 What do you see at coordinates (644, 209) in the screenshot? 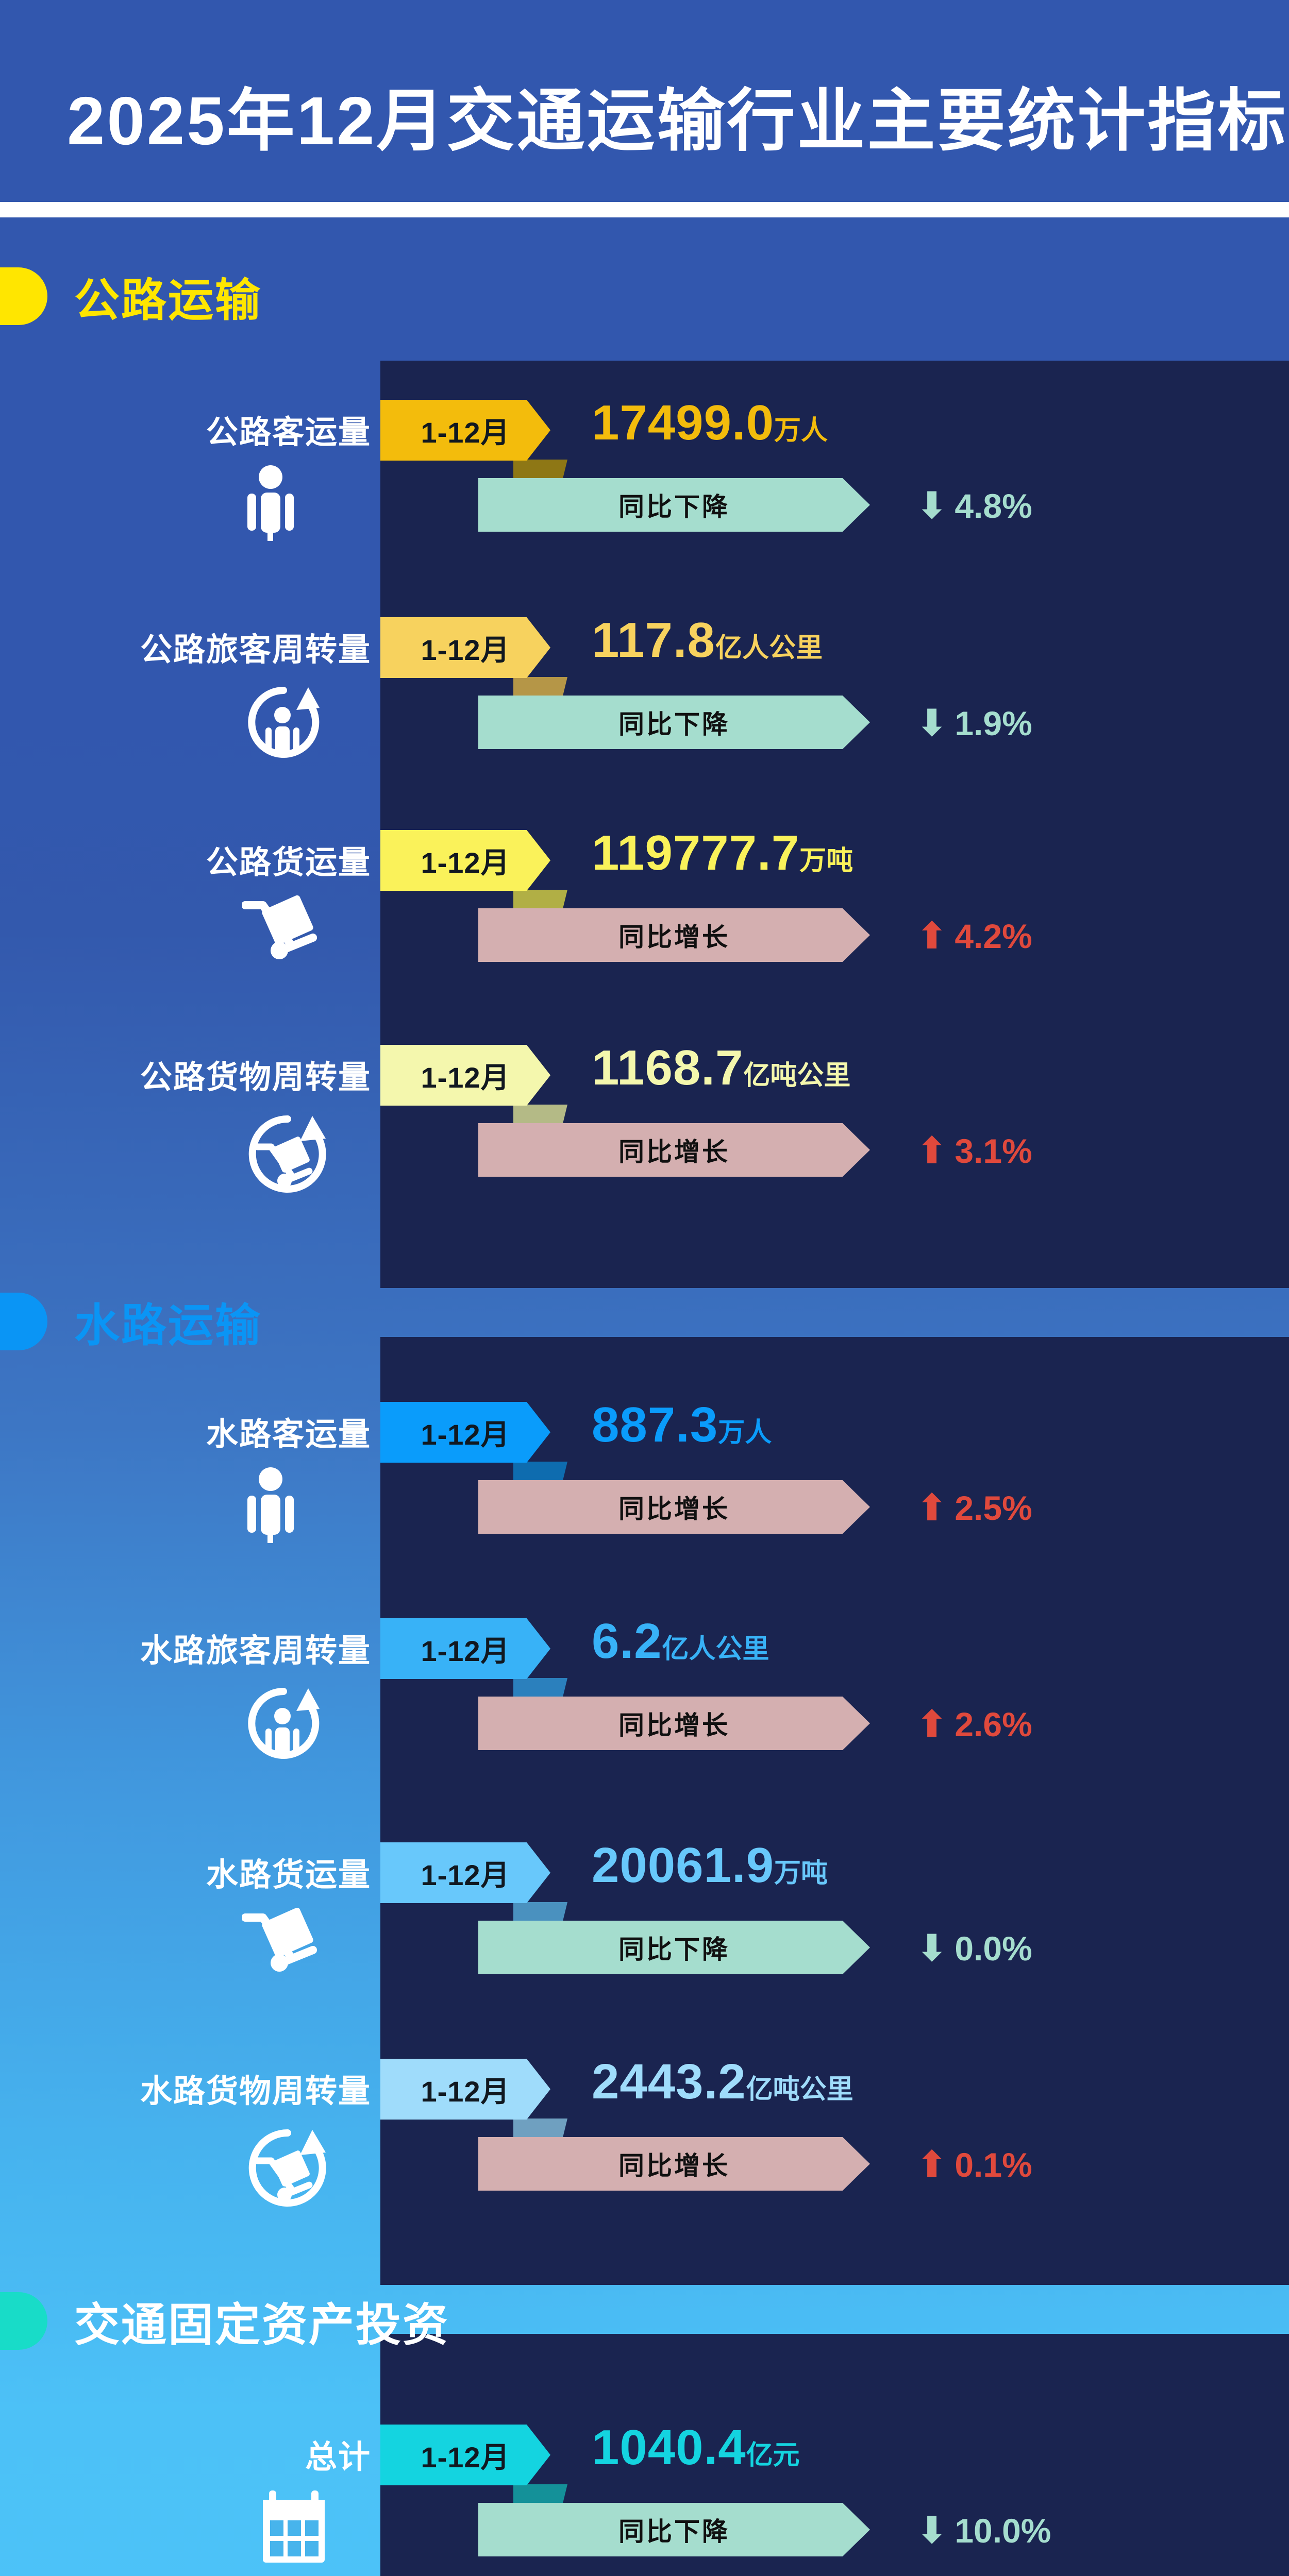
I see `header-divider` at bounding box center [644, 209].